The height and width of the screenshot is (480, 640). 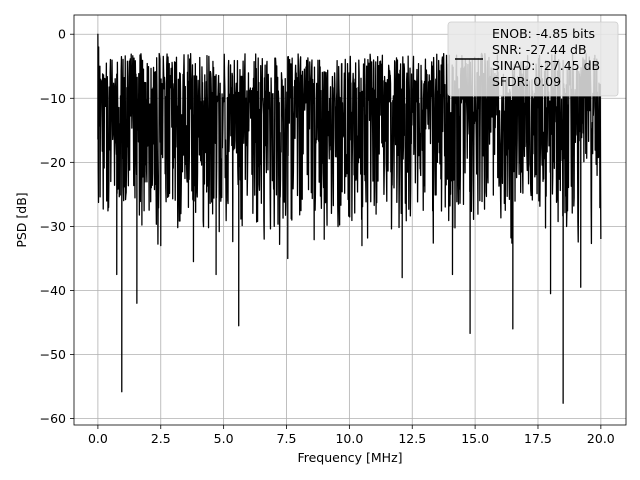 I want to click on y-tick-label: −20, so click(x=53, y=162).